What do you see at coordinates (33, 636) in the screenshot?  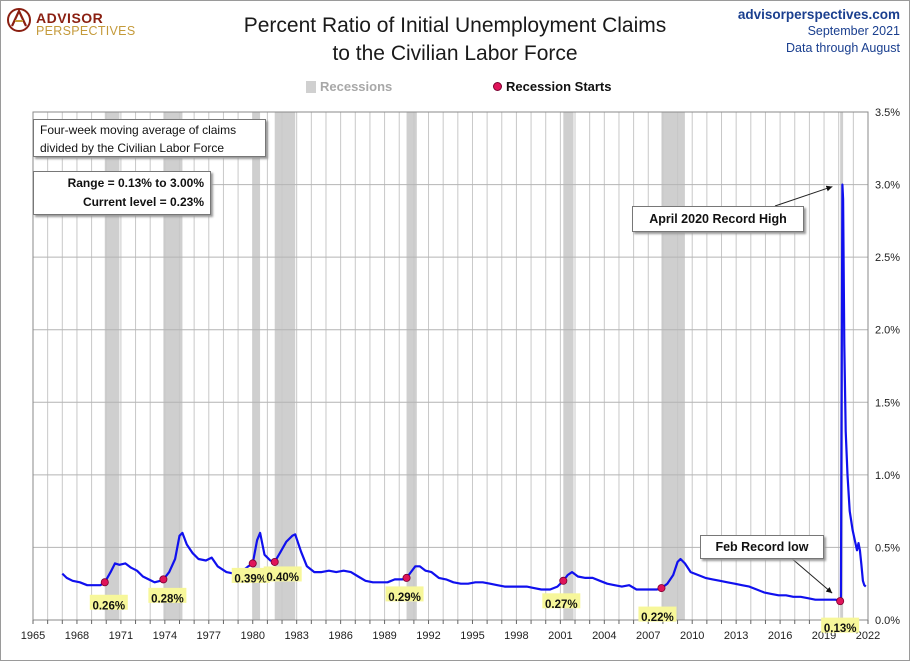 I see `x-tick-label: 1965` at bounding box center [33, 636].